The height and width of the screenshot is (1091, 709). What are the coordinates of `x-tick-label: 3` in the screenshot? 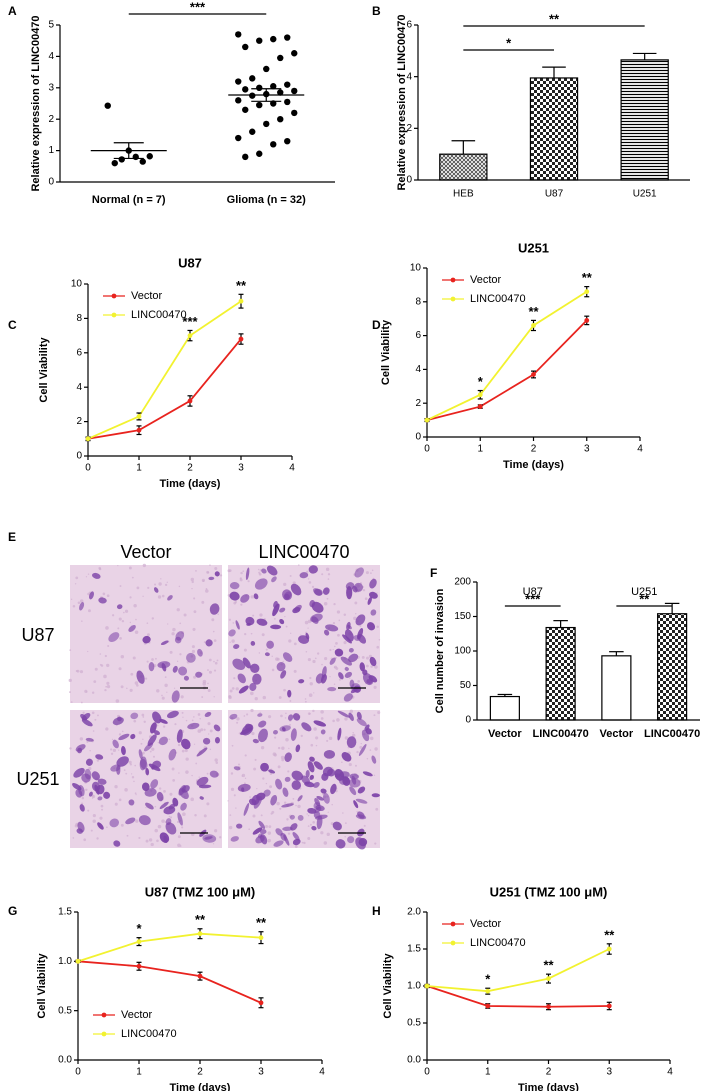 It's located at (241, 468).